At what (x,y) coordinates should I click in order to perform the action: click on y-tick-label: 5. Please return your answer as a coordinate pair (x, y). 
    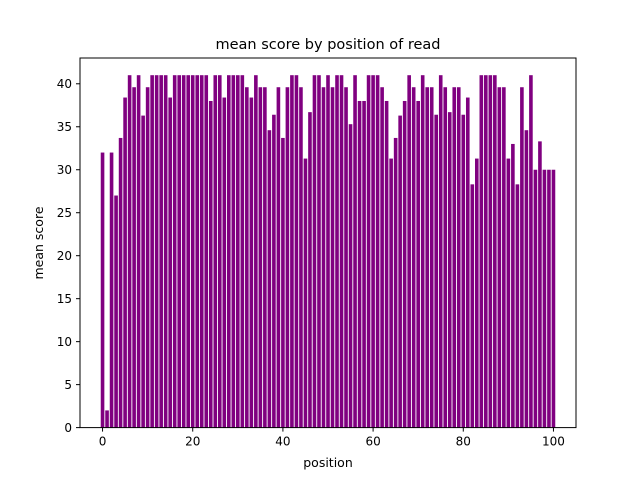
    Looking at the image, I should click on (68, 385).